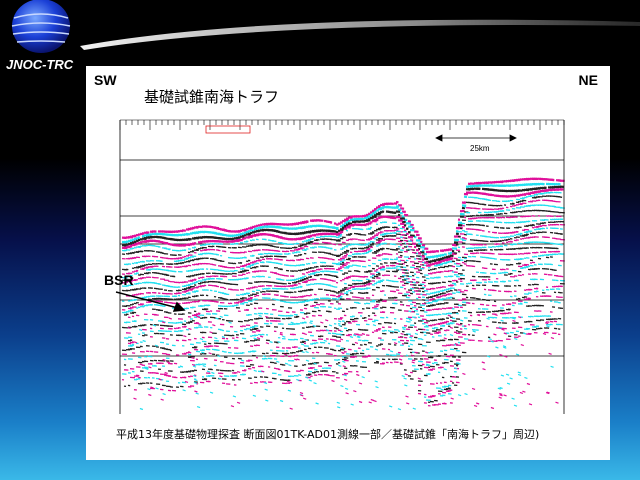  What do you see at coordinates (476, 138) in the screenshot?
I see `scale-bar` at bounding box center [476, 138].